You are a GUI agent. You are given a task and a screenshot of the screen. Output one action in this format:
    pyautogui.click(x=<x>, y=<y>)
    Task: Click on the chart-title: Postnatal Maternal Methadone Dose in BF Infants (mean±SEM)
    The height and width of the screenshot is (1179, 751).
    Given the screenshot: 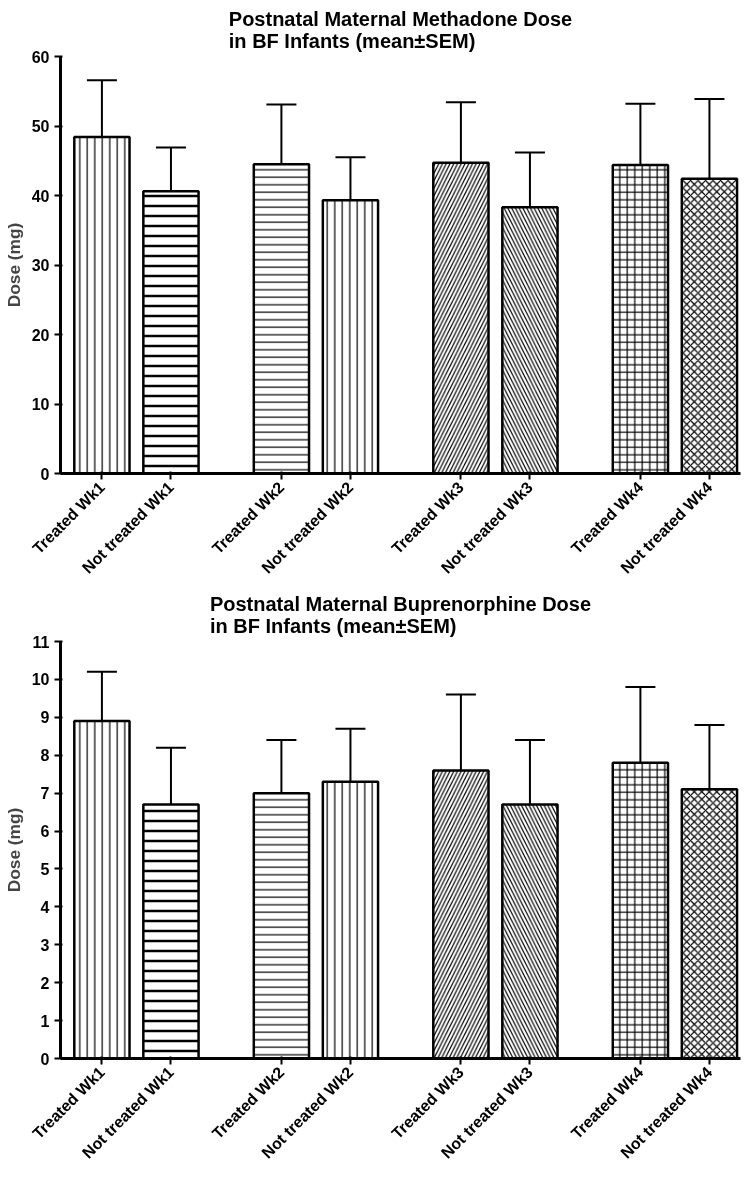 What is the action you would take?
    pyautogui.click(x=400, y=29)
    